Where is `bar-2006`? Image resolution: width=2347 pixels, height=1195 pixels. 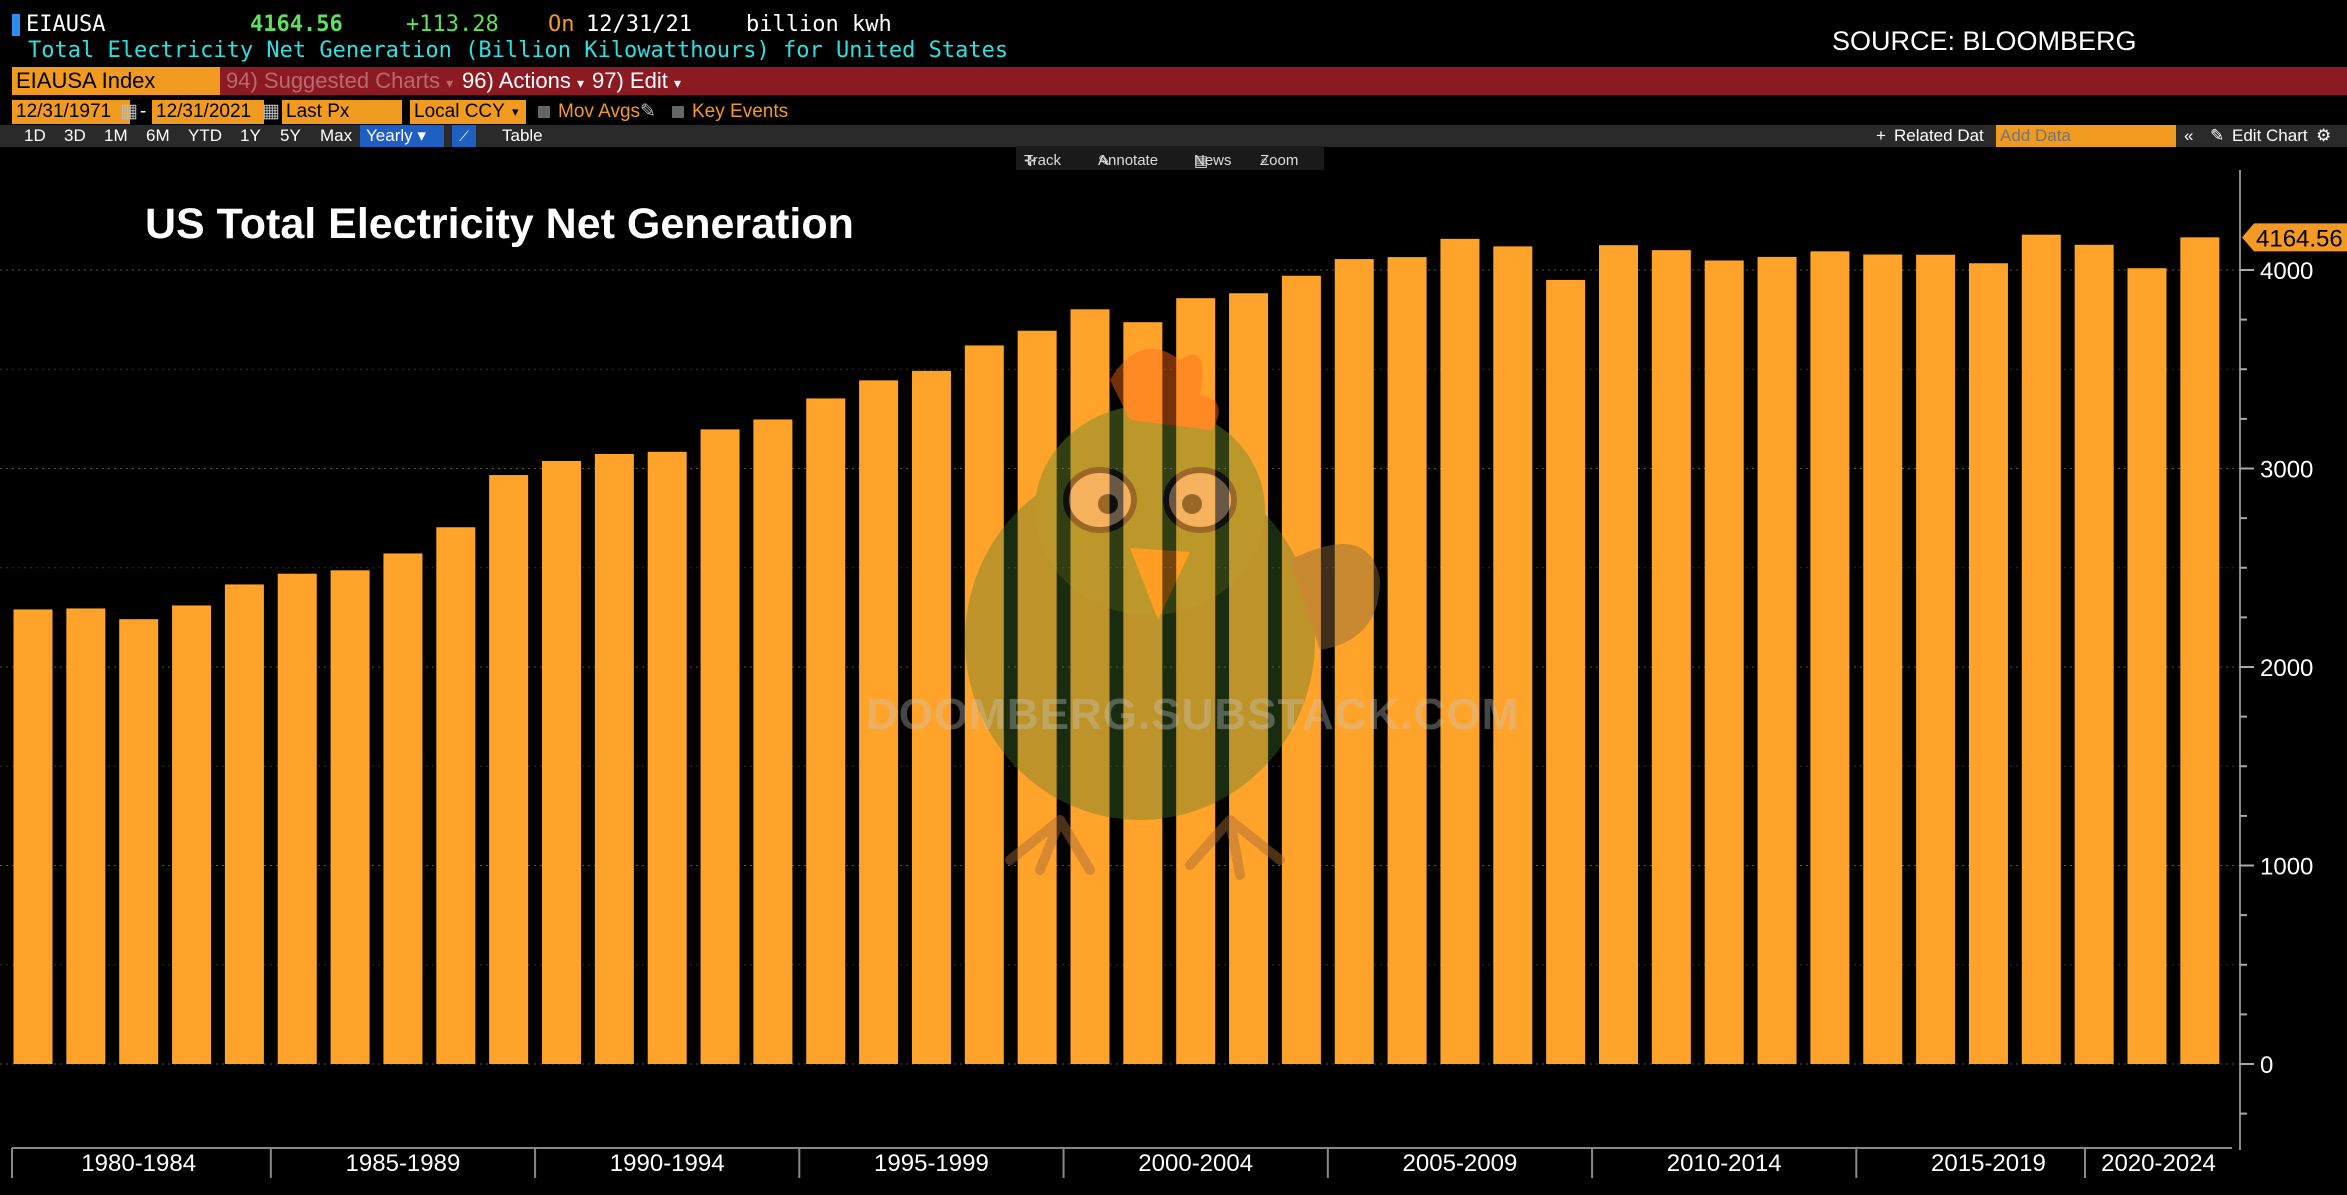
bar-2006 is located at coordinates (1407, 660).